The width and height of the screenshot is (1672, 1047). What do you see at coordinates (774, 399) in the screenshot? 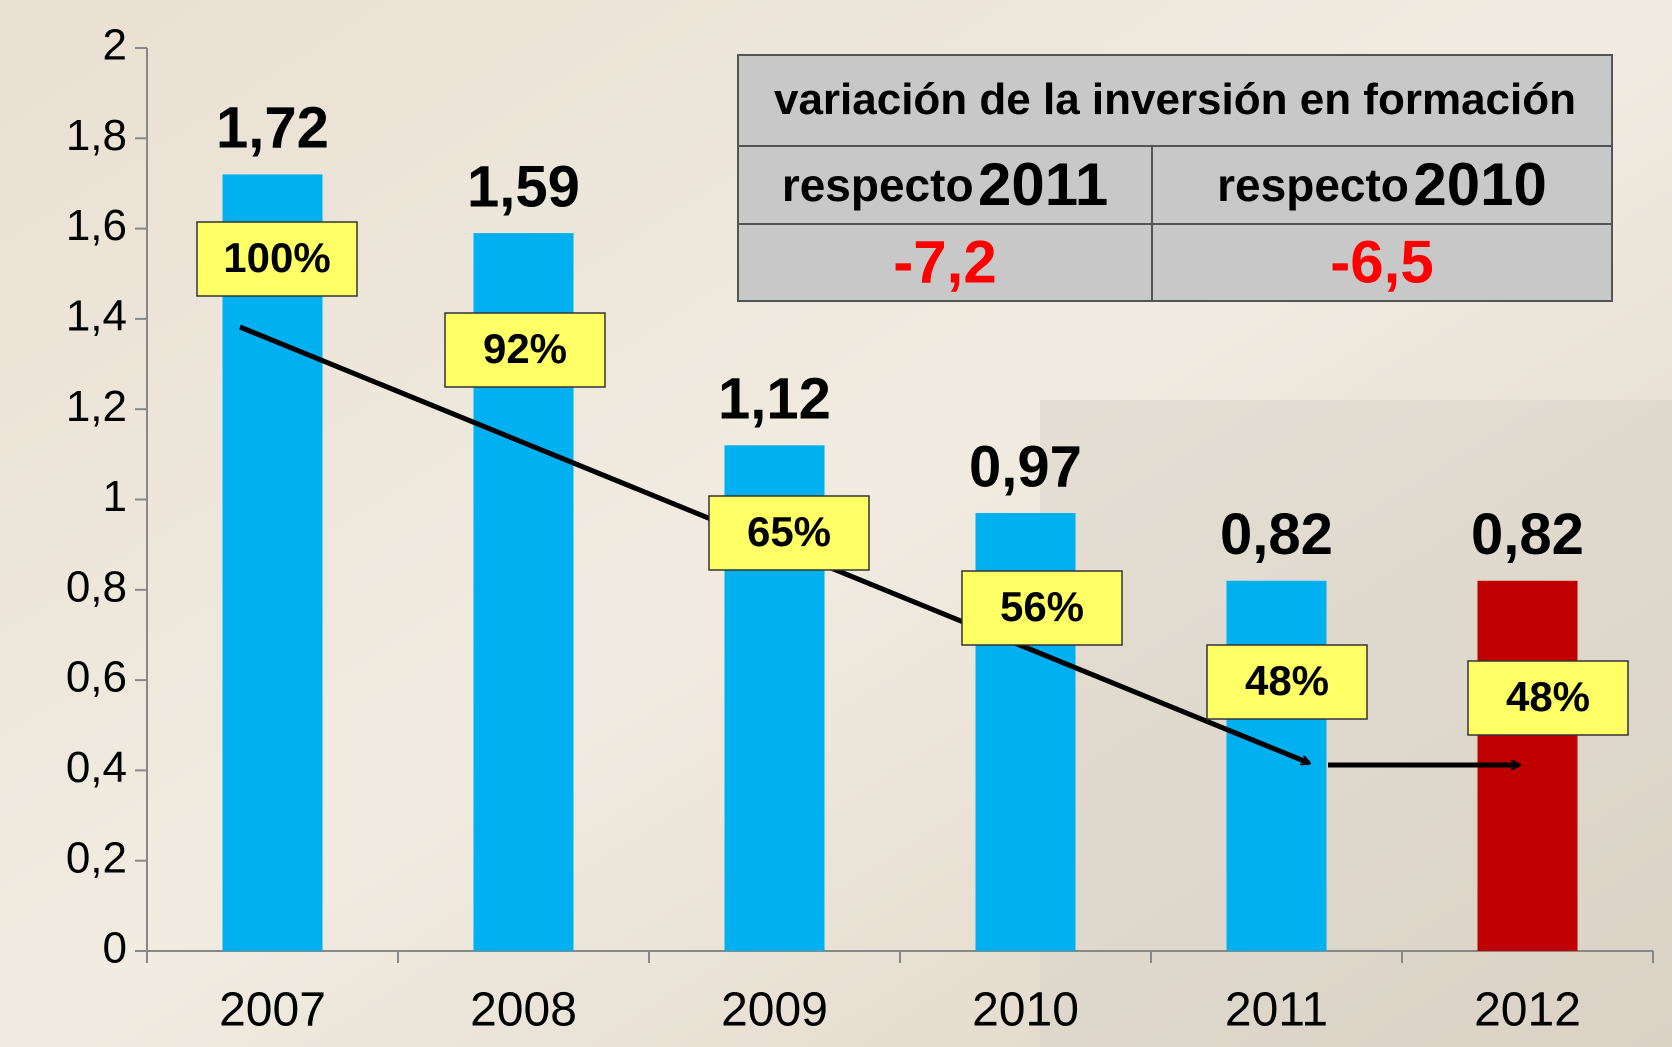
I see `value-label: 1,12` at bounding box center [774, 399].